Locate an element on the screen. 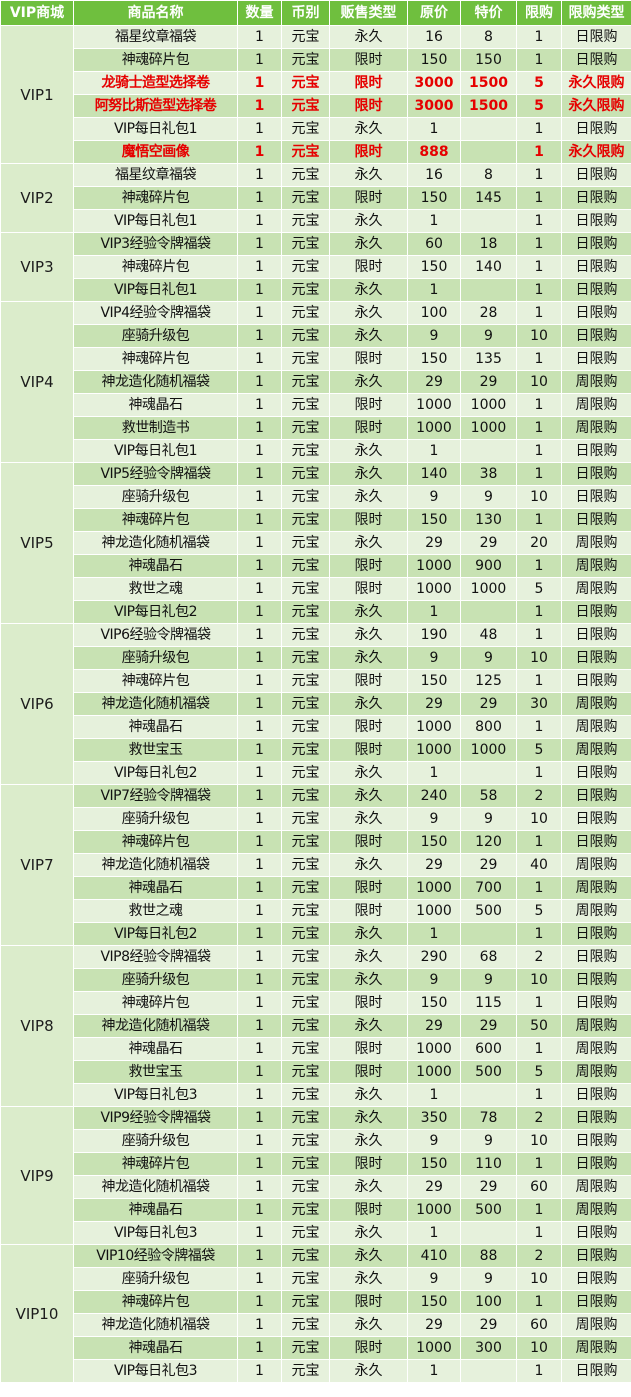  special-price-cell: 88 is located at coordinates (488, 1256).